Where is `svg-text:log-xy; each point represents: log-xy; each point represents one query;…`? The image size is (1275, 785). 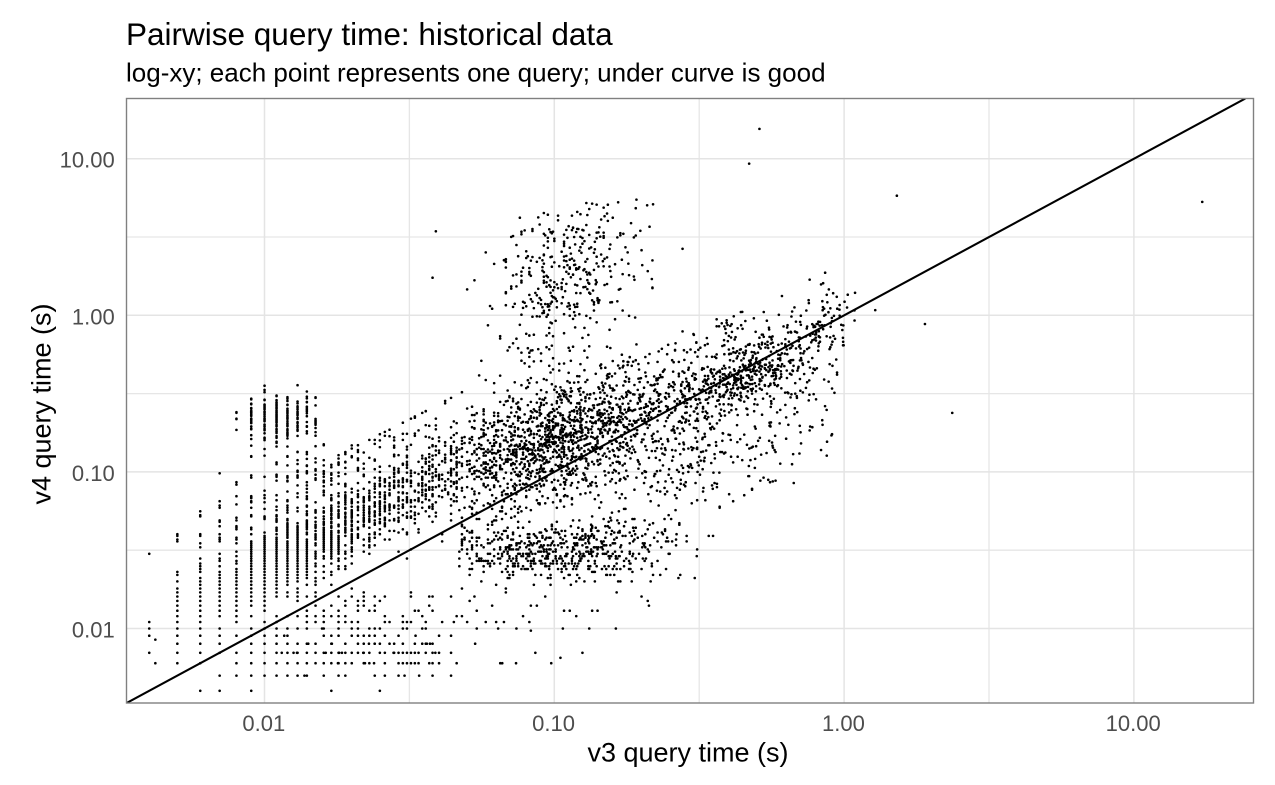
svg-text:log-xy; each point represents: log-xy; each point represents one query;… is located at coordinates (476, 73).